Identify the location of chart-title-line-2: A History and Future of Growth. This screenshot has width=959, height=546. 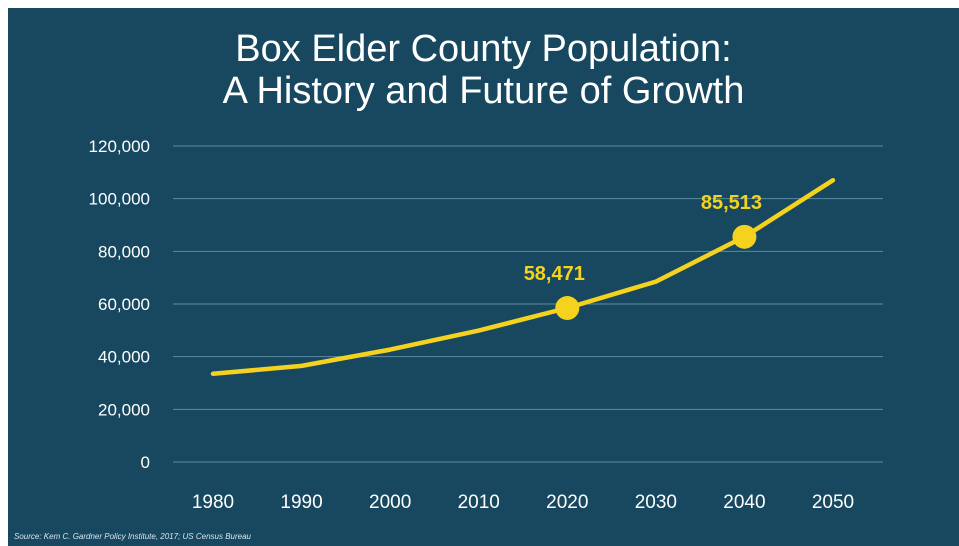
(483, 91).